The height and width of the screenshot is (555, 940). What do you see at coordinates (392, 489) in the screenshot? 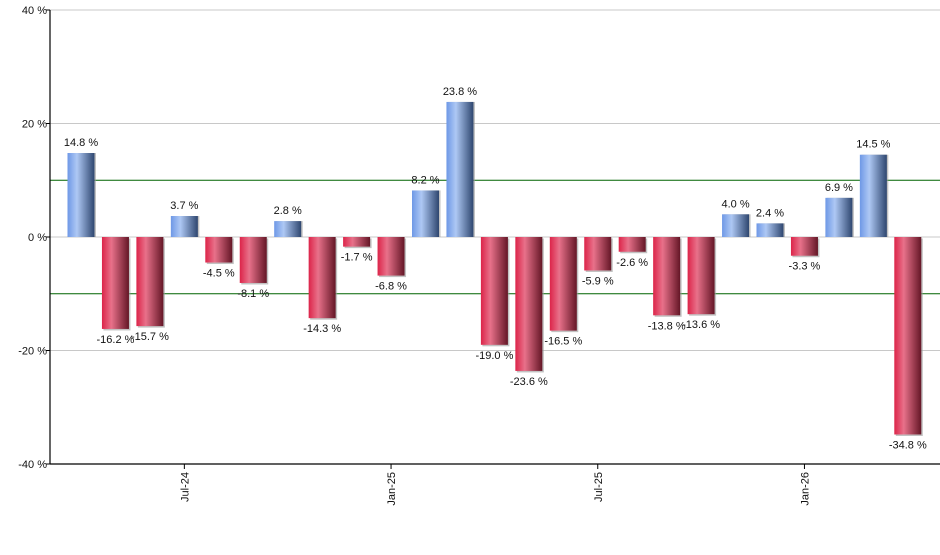
I see `x-tick-label: Jan-25` at bounding box center [392, 489].